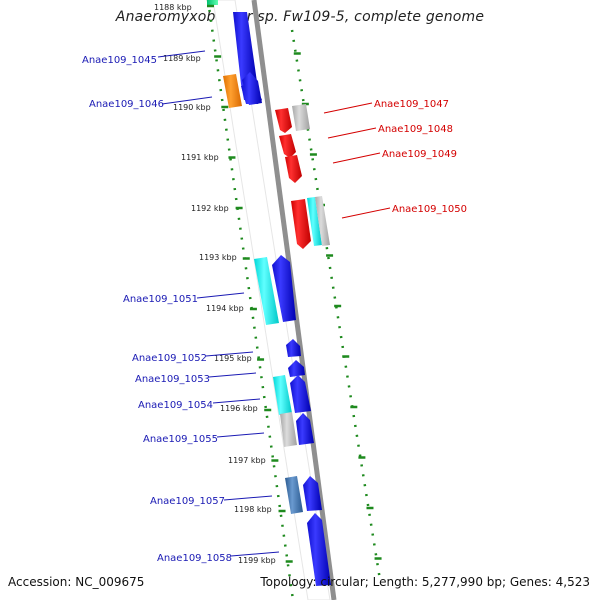 This screenshot has width=600, height=600. I want to click on ruler-label-1193: 1193 kbp, so click(218, 257).